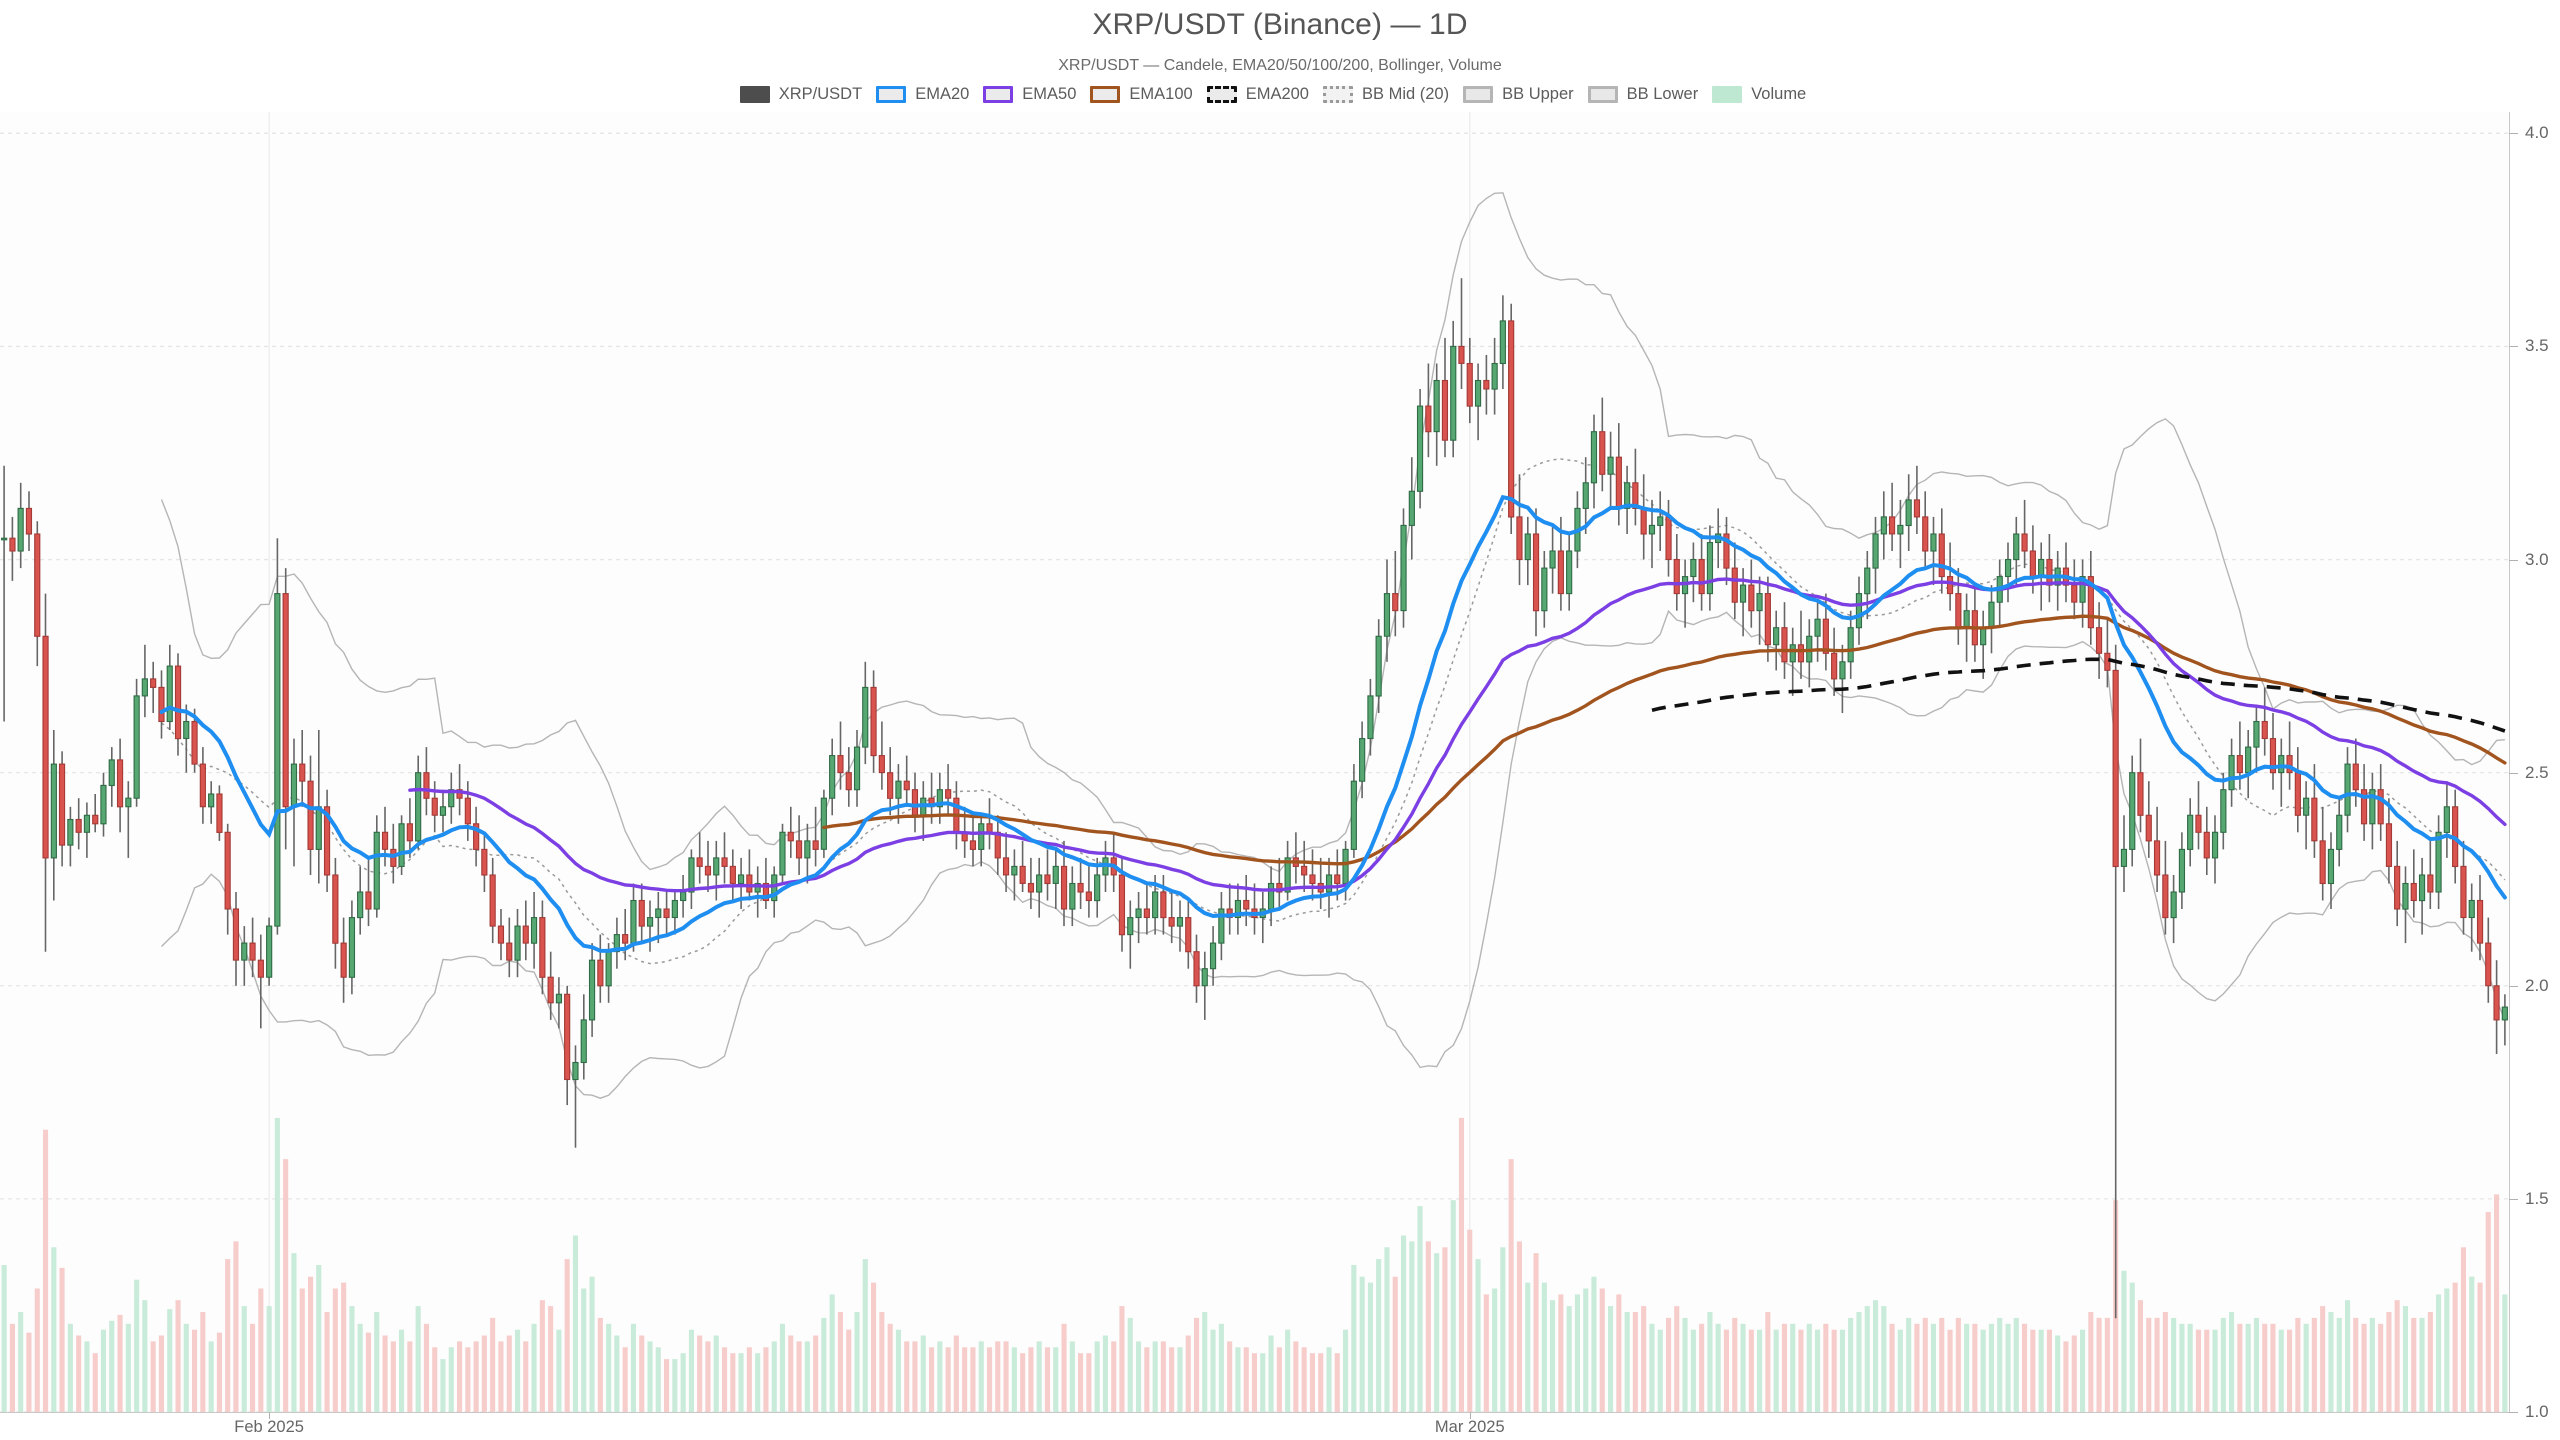 This screenshot has width=2560, height=1440. What do you see at coordinates (1664, 740) in the screenshot?
I see `ema100-line` at bounding box center [1664, 740].